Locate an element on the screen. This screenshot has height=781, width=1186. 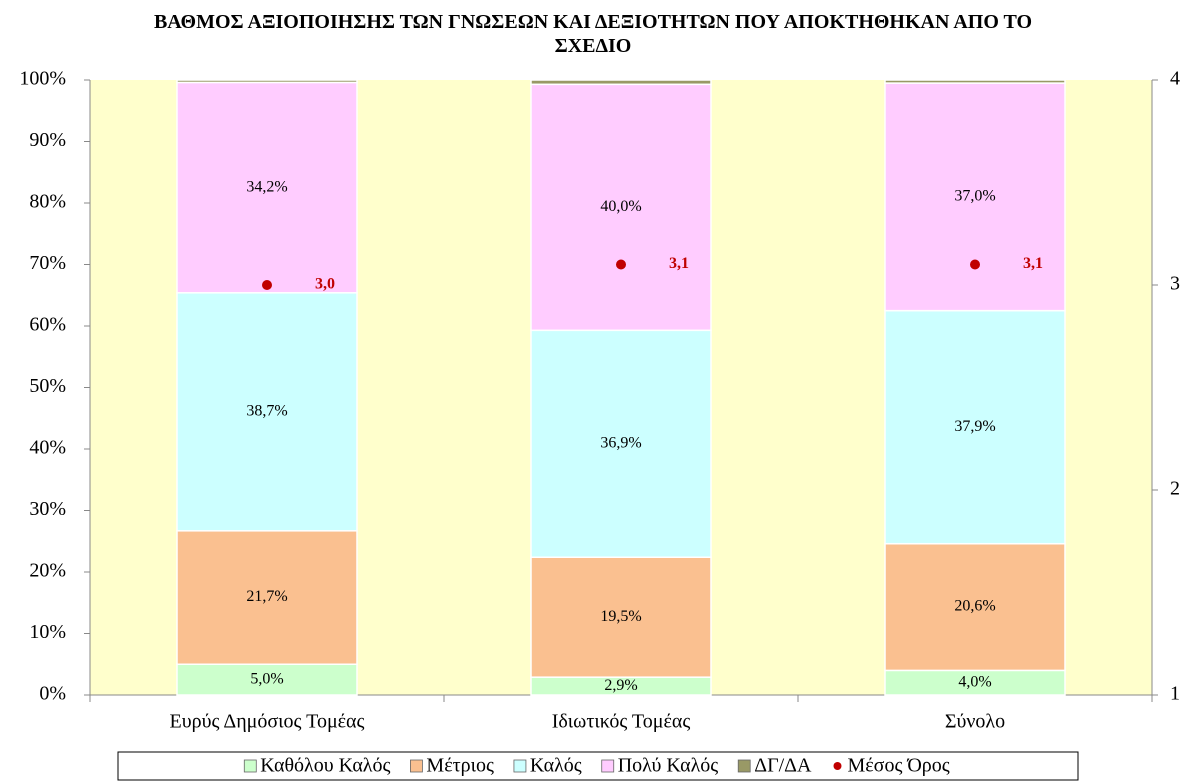
y2-tick-label: 3 is located at coordinates (1175, 284).